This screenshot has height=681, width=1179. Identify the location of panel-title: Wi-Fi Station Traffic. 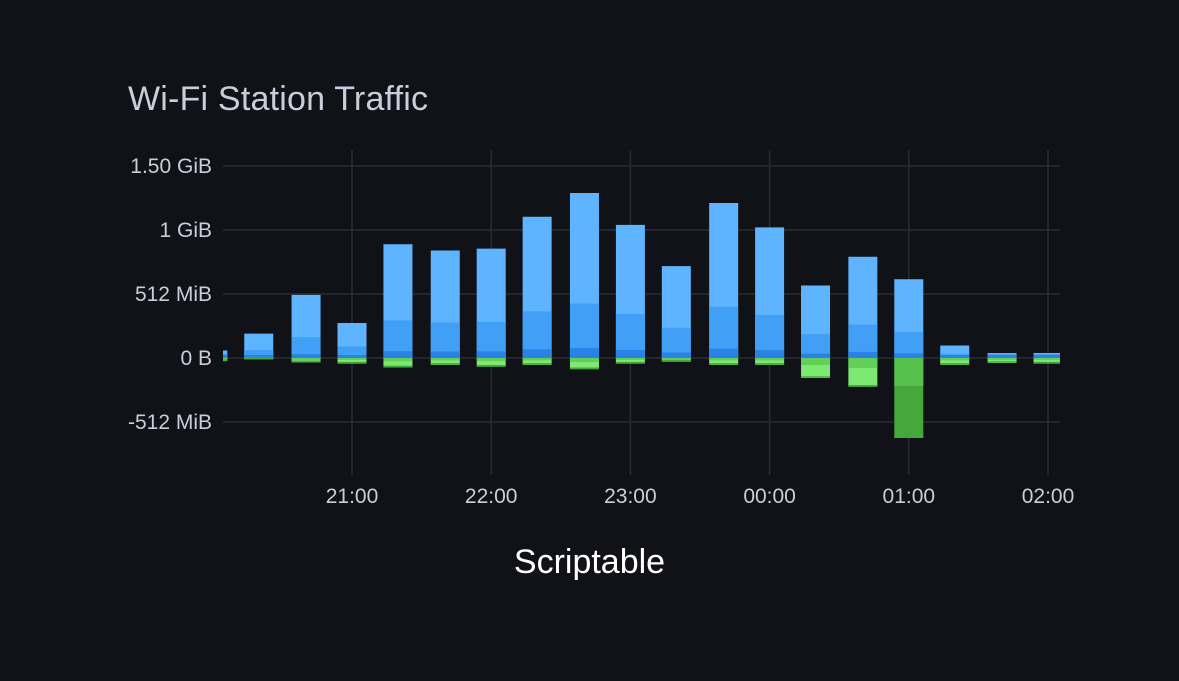
(278, 99).